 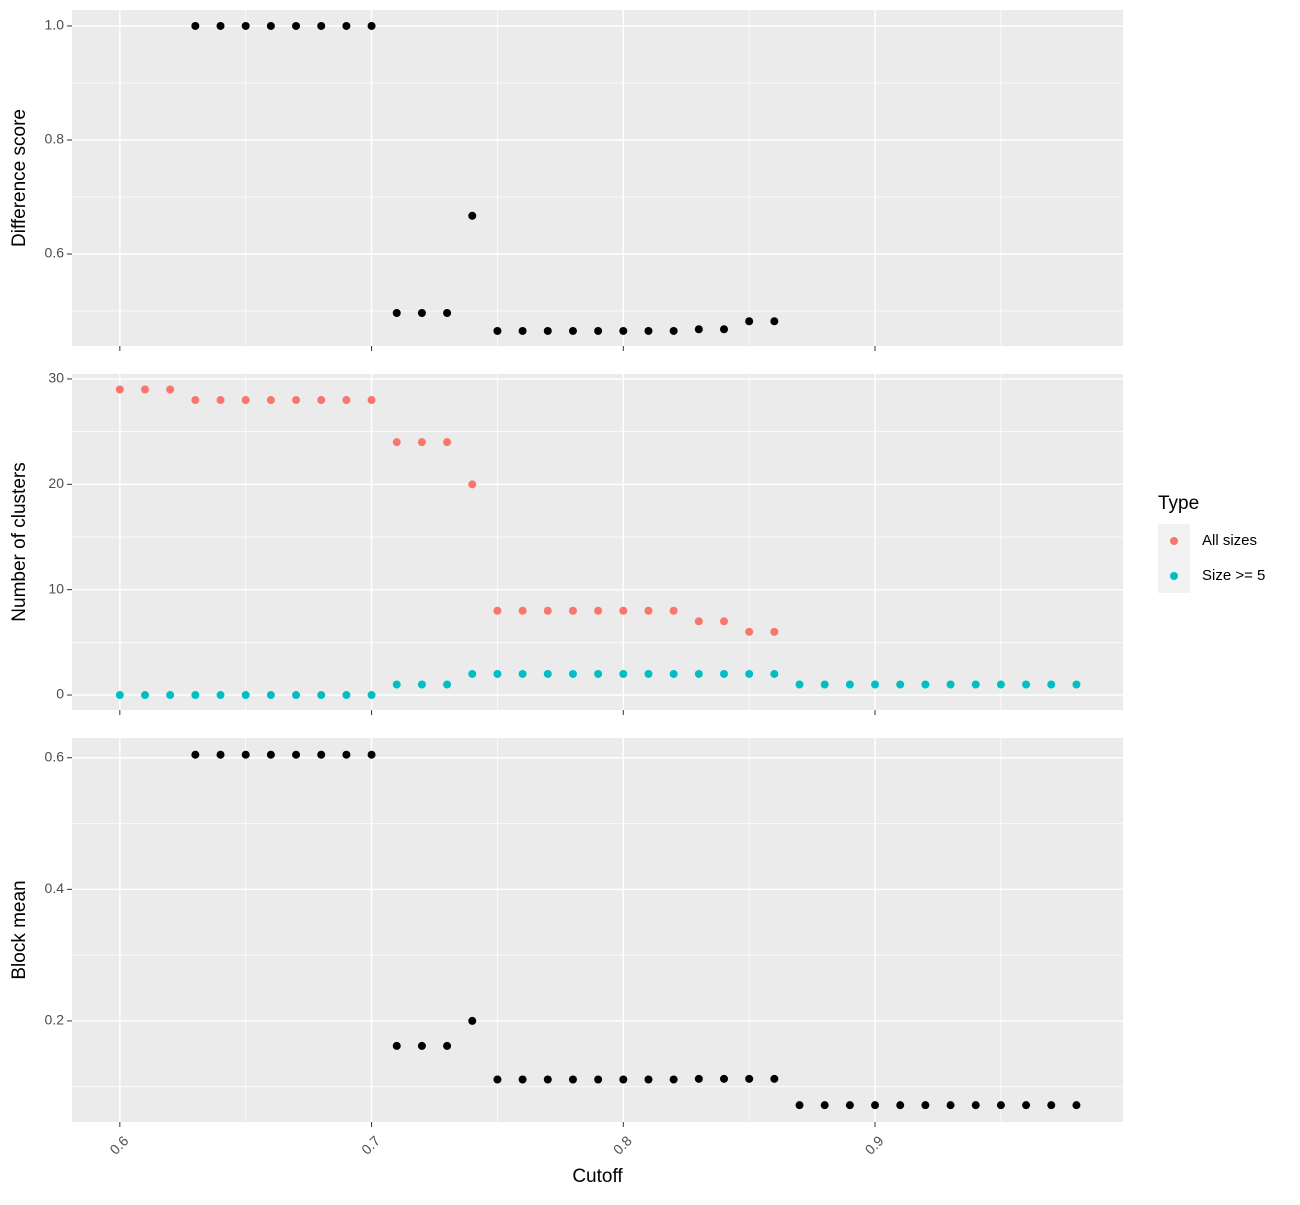 I want to click on y-axis-title: Number of clusters, so click(x=19, y=541).